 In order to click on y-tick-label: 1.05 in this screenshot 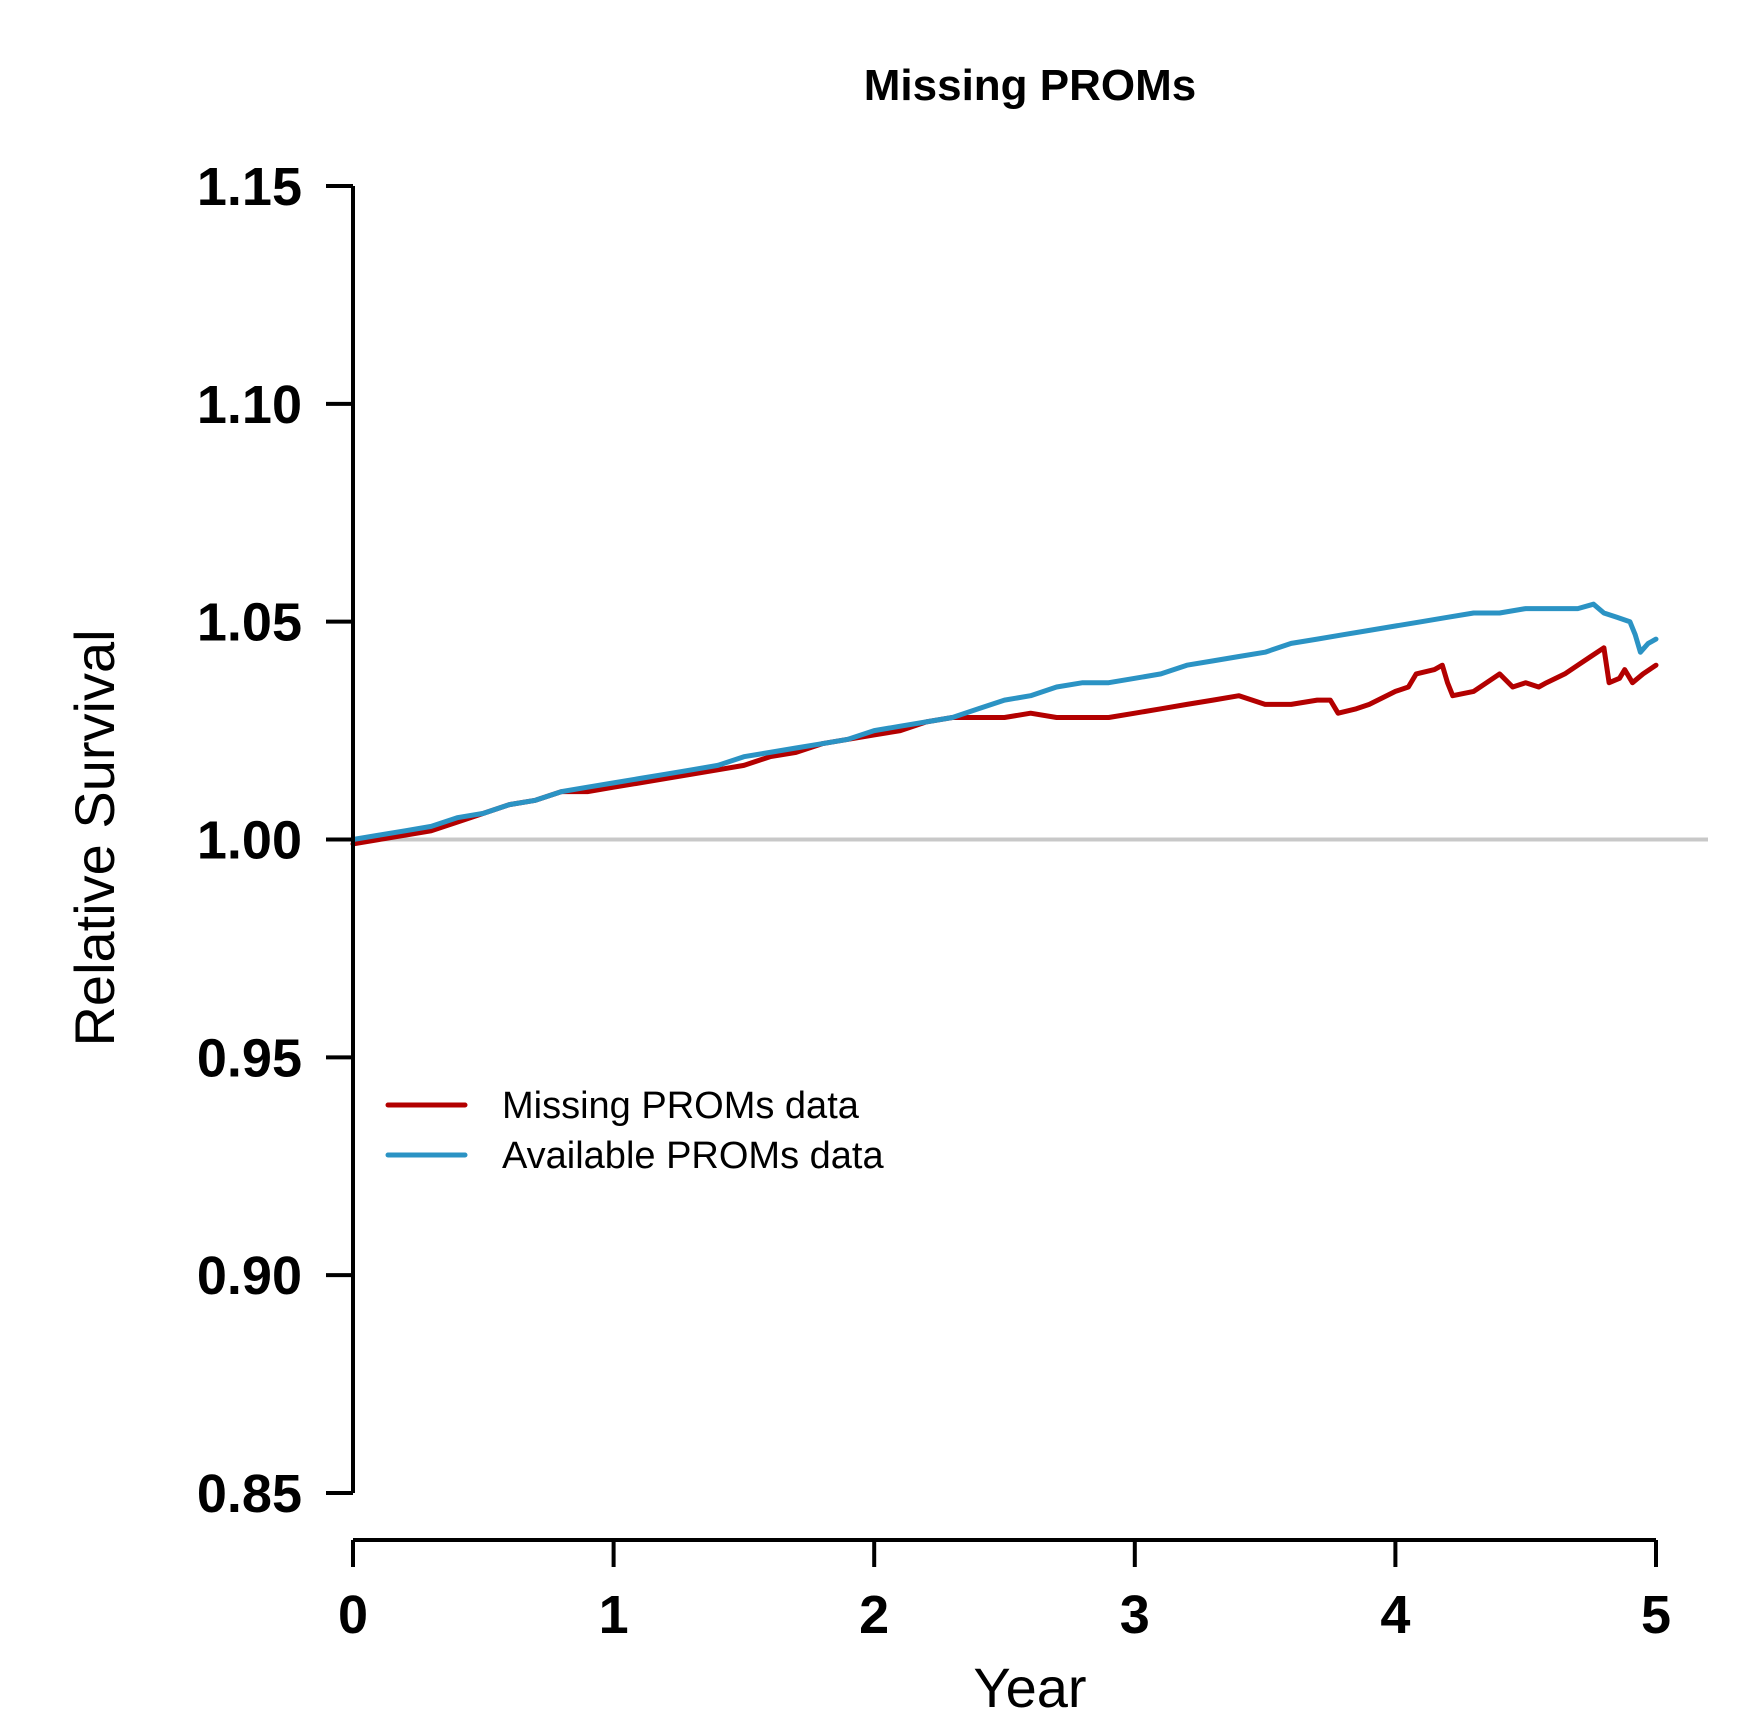, I will do `click(249, 623)`.